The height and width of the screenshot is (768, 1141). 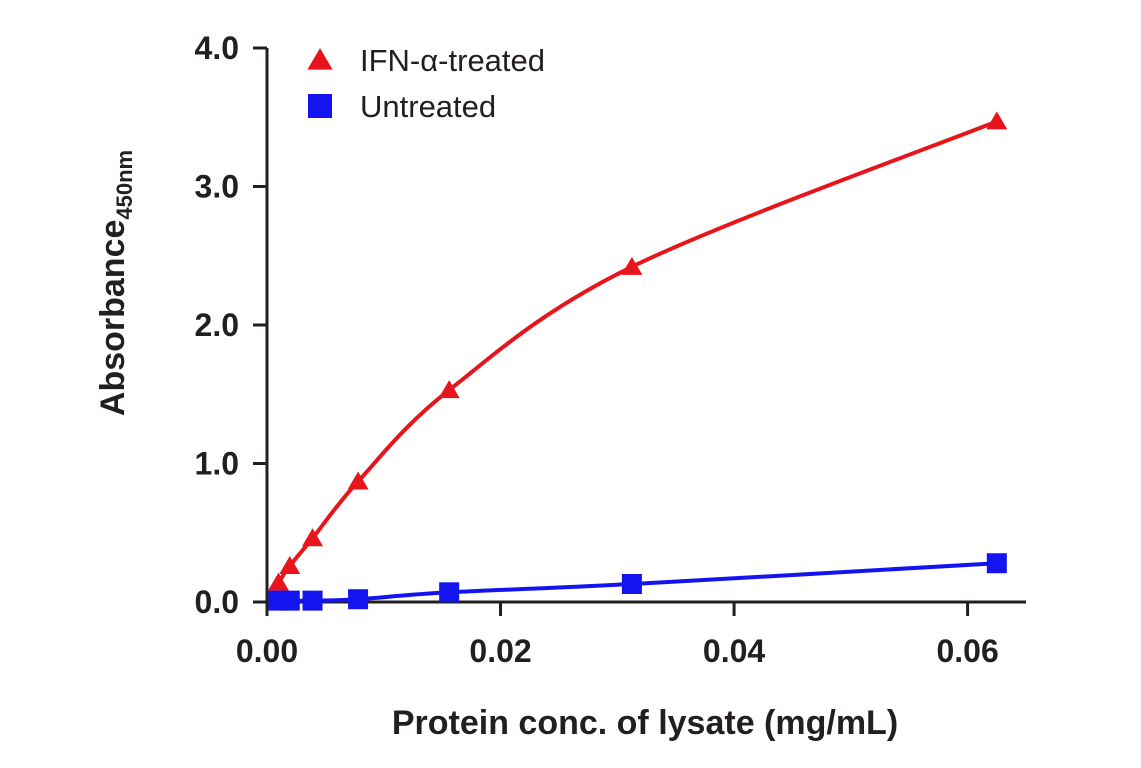 What do you see at coordinates (217, 602) in the screenshot?
I see `y-tick-label: 0.0` at bounding box center [217, 602].